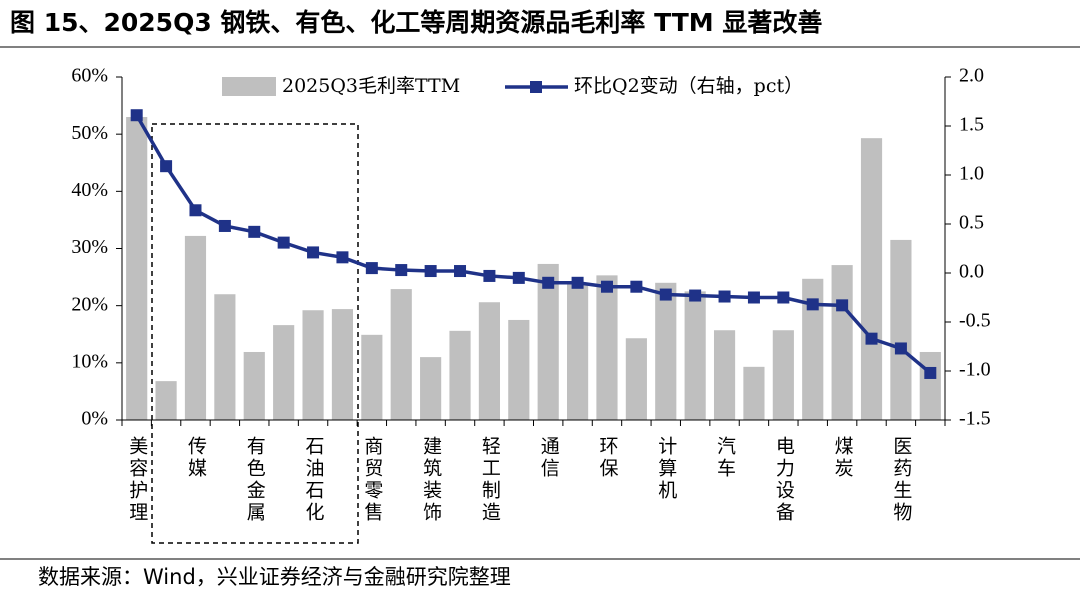 Image resolution: width=1080 pixels, height=609 pixels. I want to click on y-tick-label: 10%, so click(89, 361).